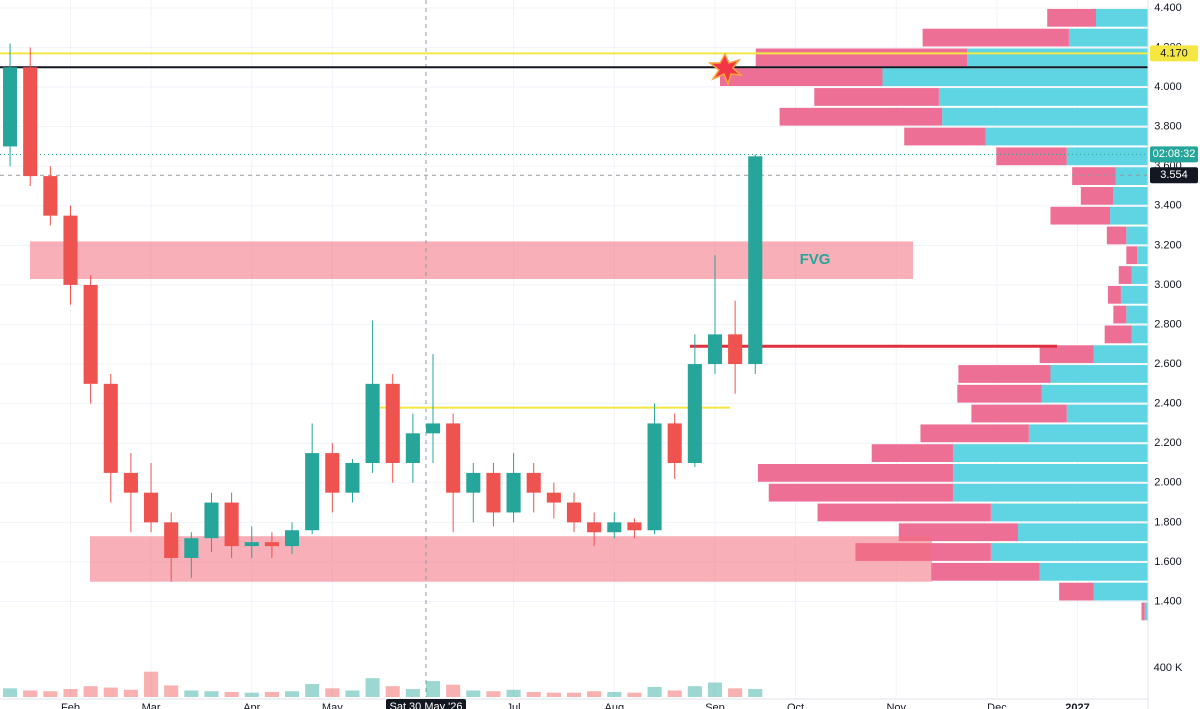 The height and width of the screenshot is (709, 1200). What do you see at coordinates (896, 705) in the screenshot?
I see `x-tick-label: Nov` at bounding box center [896, 705].